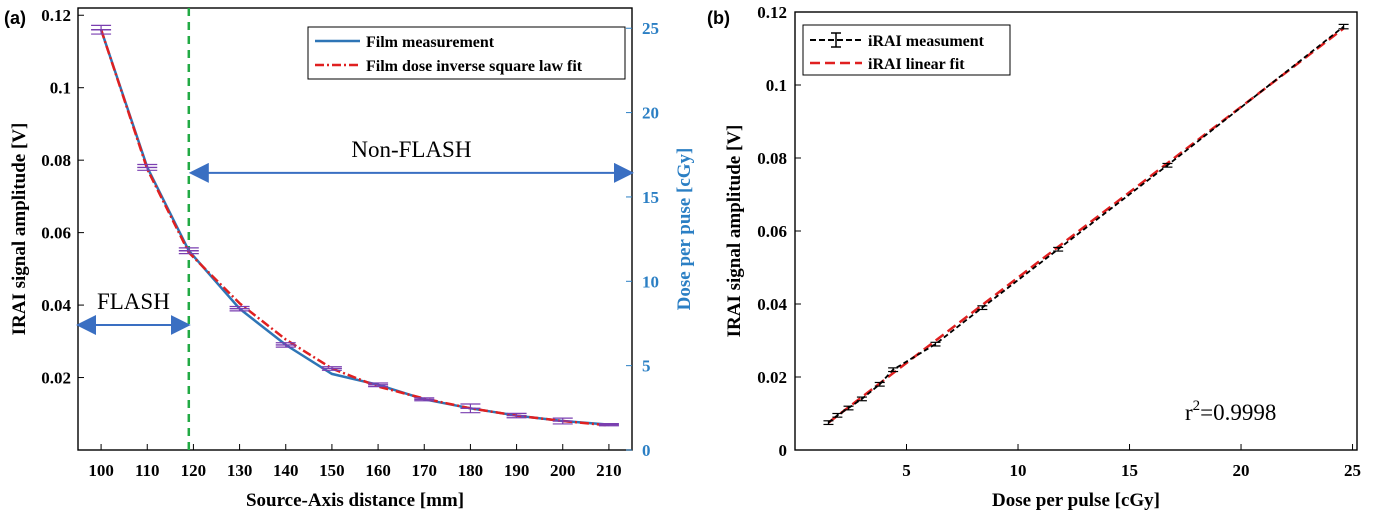  What do you see at coordinates (101, 470) in the screenshot?
I see `x-tick-label: 100` at bounding box center [101, 470].